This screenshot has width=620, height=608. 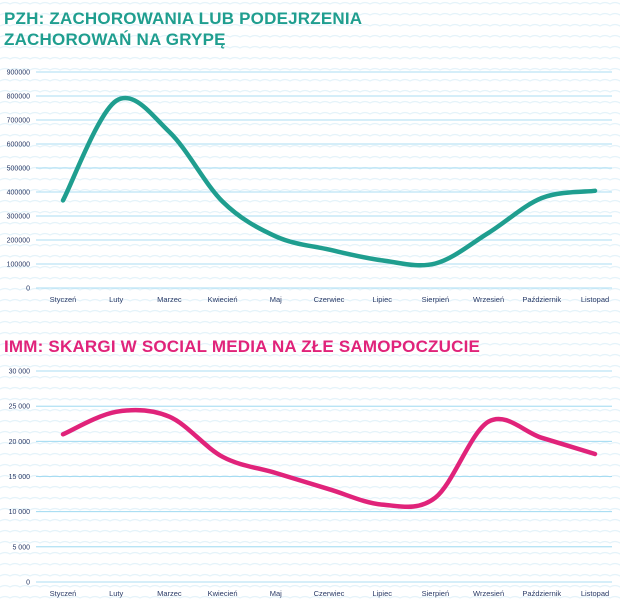 What do you see at coordinates (18, 193) in the screenshot?
I see `y-tick-label: 400000` at bounding box center [18, 193].